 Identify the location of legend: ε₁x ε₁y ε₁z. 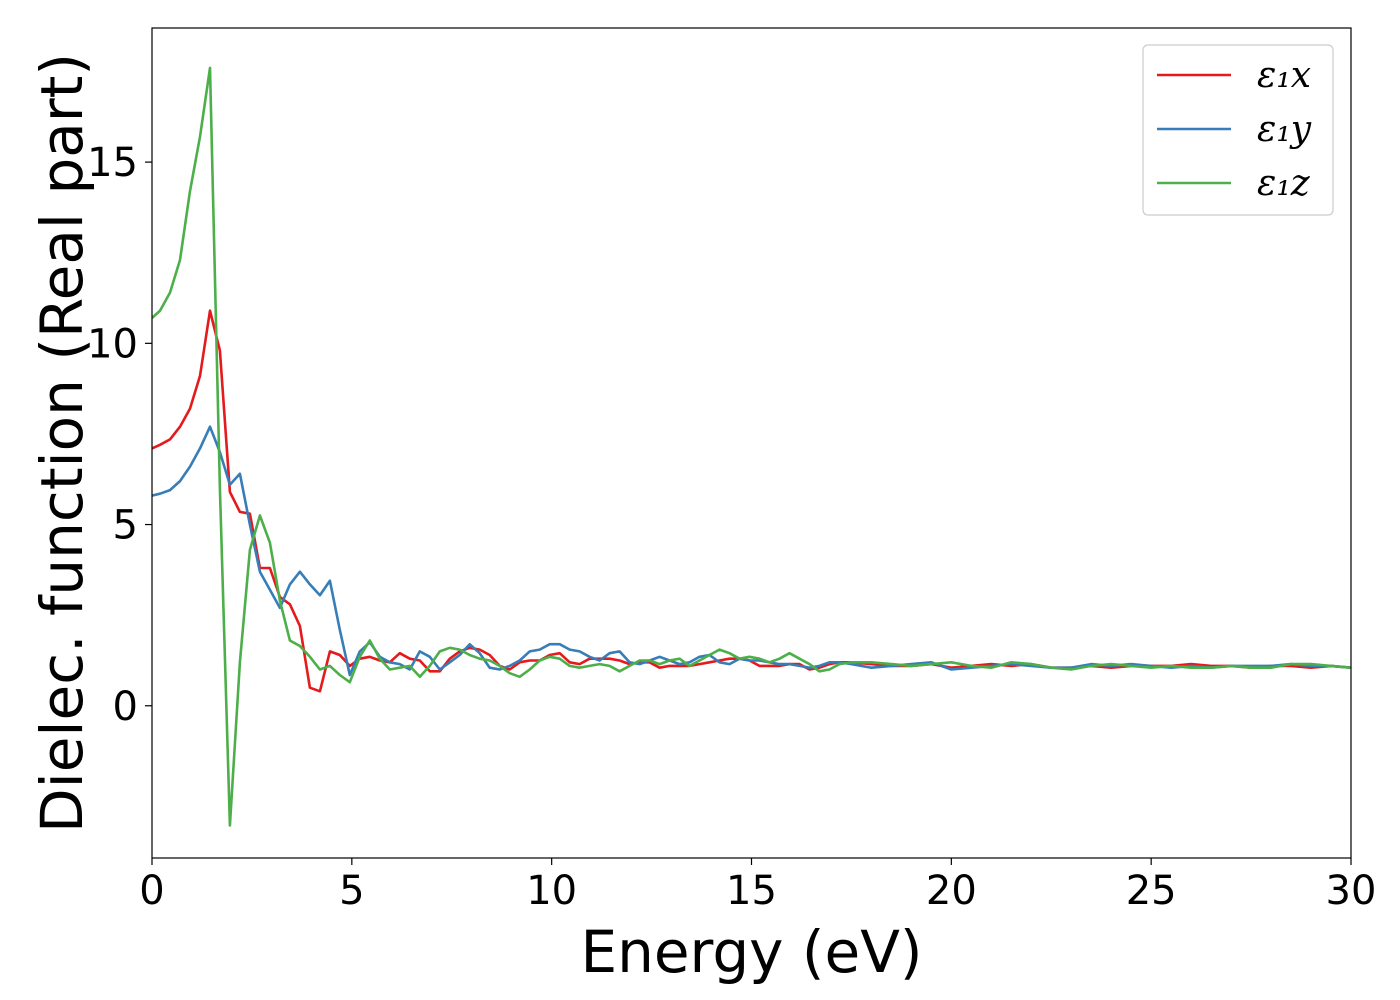
(1238, 130).